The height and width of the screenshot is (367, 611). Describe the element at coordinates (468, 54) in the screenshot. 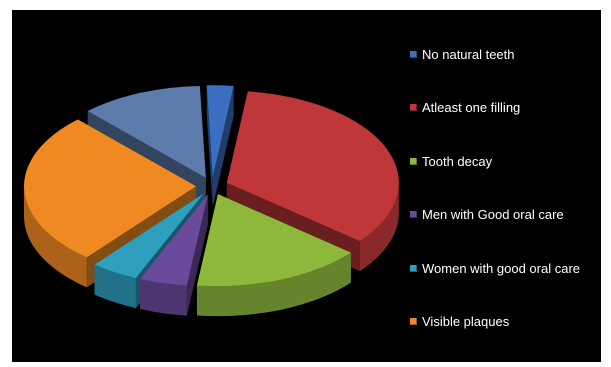

I see `legend-label: No natural teeth` at that location.